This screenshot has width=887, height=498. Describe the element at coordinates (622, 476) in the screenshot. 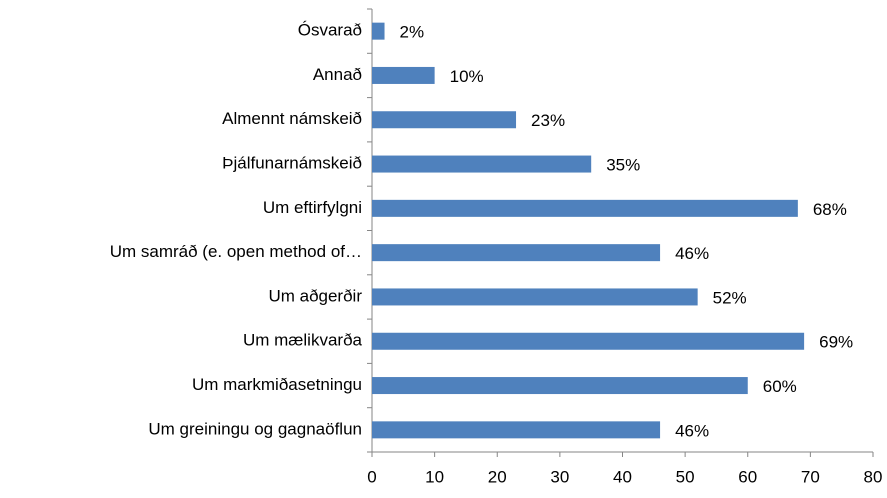

I see `x-tick-label: 40` at that location.